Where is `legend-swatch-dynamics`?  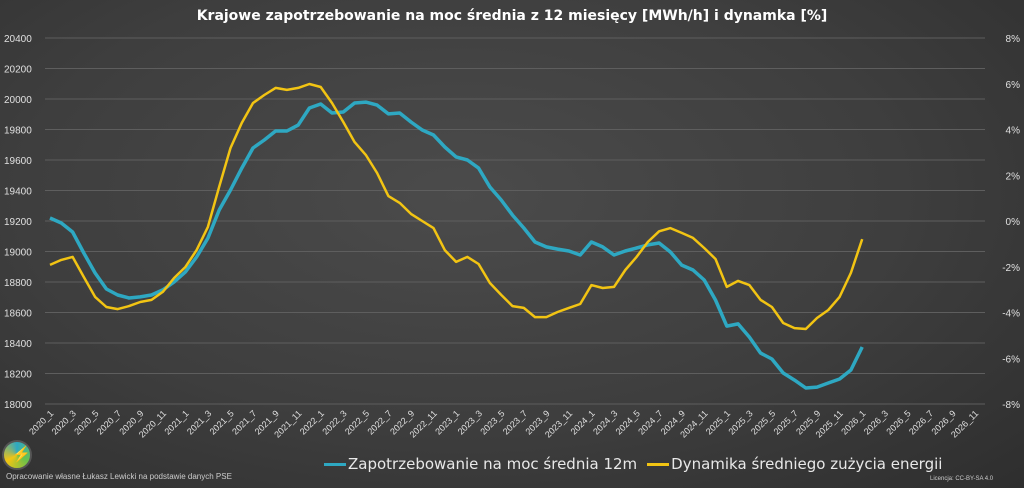
legend-swatch-dynamics is located at coordinates (658, 464).